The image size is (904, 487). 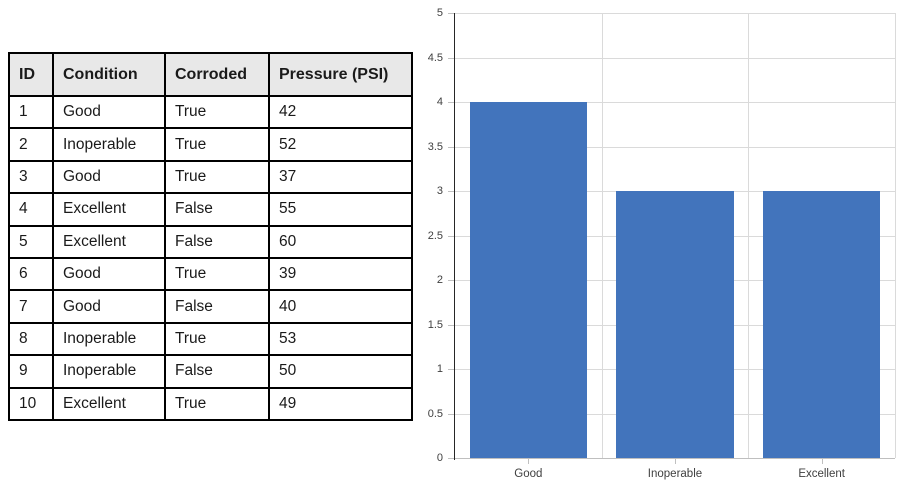 What do you see at coordinates (340, 177) in the screenshot?
I see `table-cell: 37` at bounding box center [340, 177].